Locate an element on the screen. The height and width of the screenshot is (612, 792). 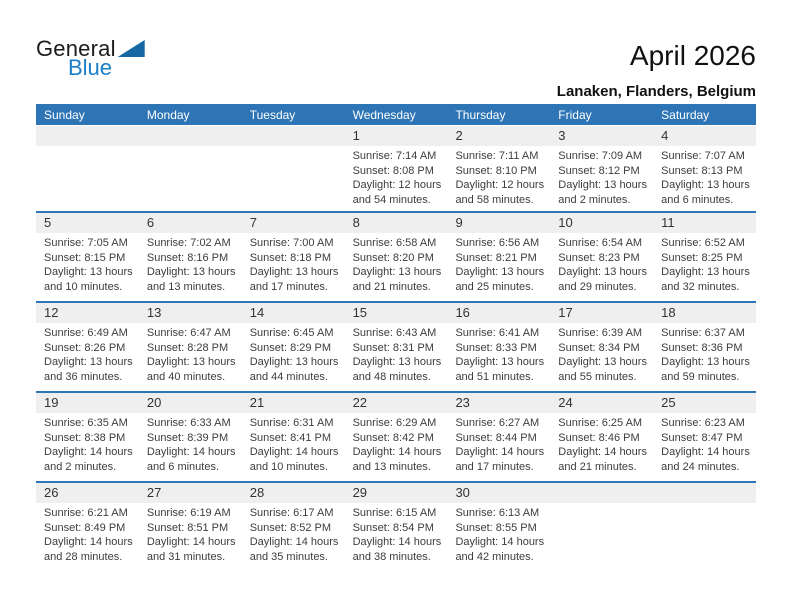
detail-line: Sunset: 8:39 PM is located at coordinates (187, 437).